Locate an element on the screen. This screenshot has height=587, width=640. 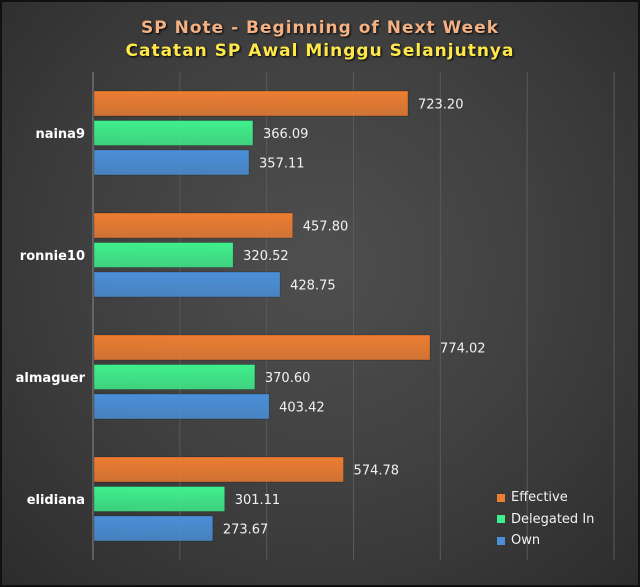
bar-effective-almaguer is located at coordinates (262, 347).